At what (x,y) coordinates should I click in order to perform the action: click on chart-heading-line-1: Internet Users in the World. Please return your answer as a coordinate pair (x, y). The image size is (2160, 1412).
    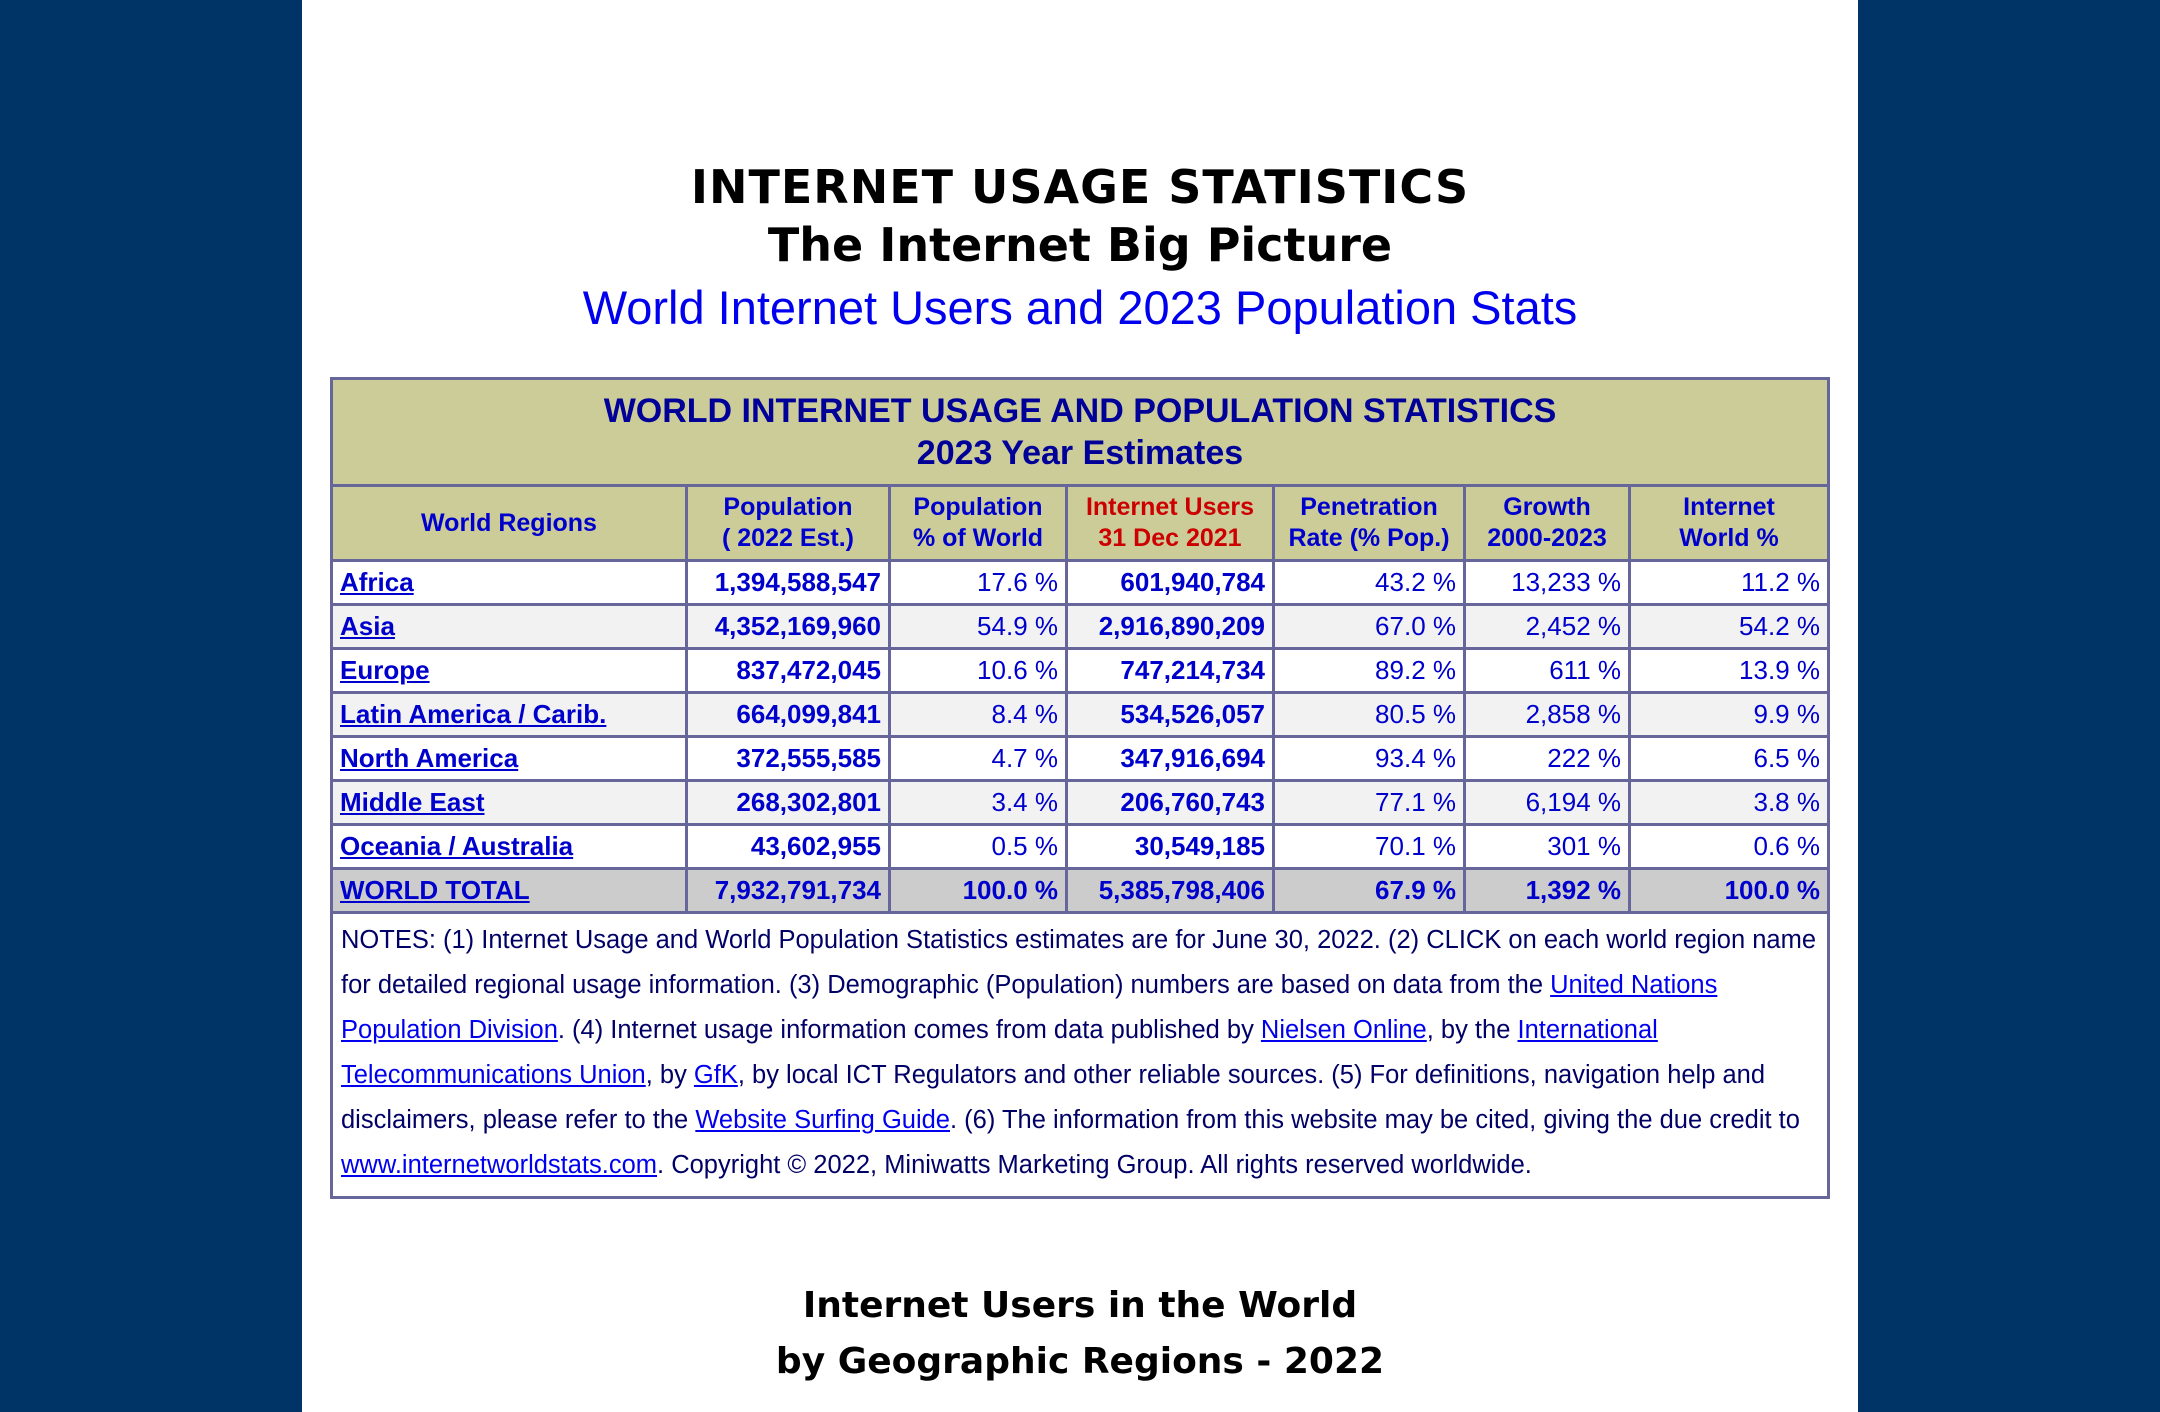
    Looking at the image, I should click on (1080, 1305).